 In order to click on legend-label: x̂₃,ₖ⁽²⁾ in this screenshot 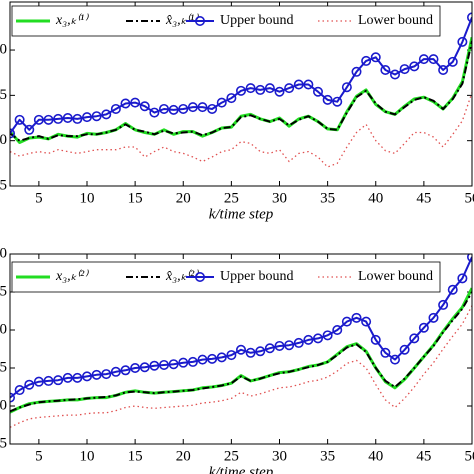, I will do `click(182, 276)`.